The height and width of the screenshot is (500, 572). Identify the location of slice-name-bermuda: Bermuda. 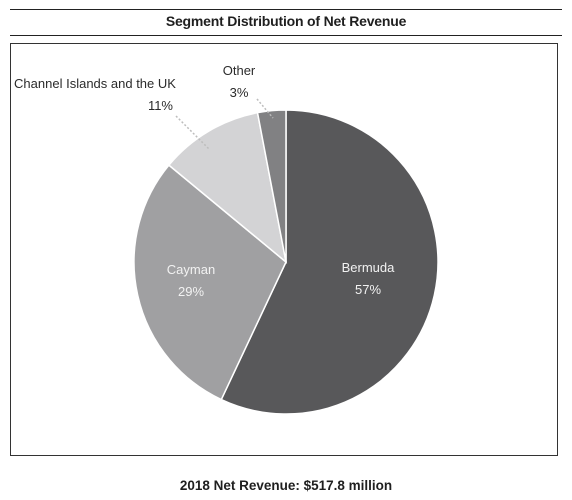
(369, 267).